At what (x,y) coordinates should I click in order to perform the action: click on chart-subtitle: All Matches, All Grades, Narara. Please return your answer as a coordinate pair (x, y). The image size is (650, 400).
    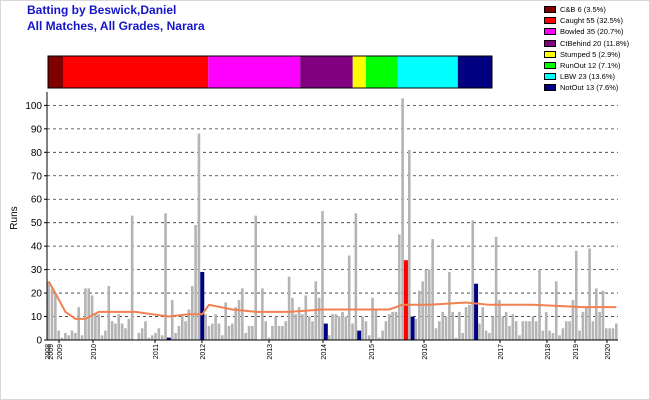
    Looking at the image, I should click on (116, 26).